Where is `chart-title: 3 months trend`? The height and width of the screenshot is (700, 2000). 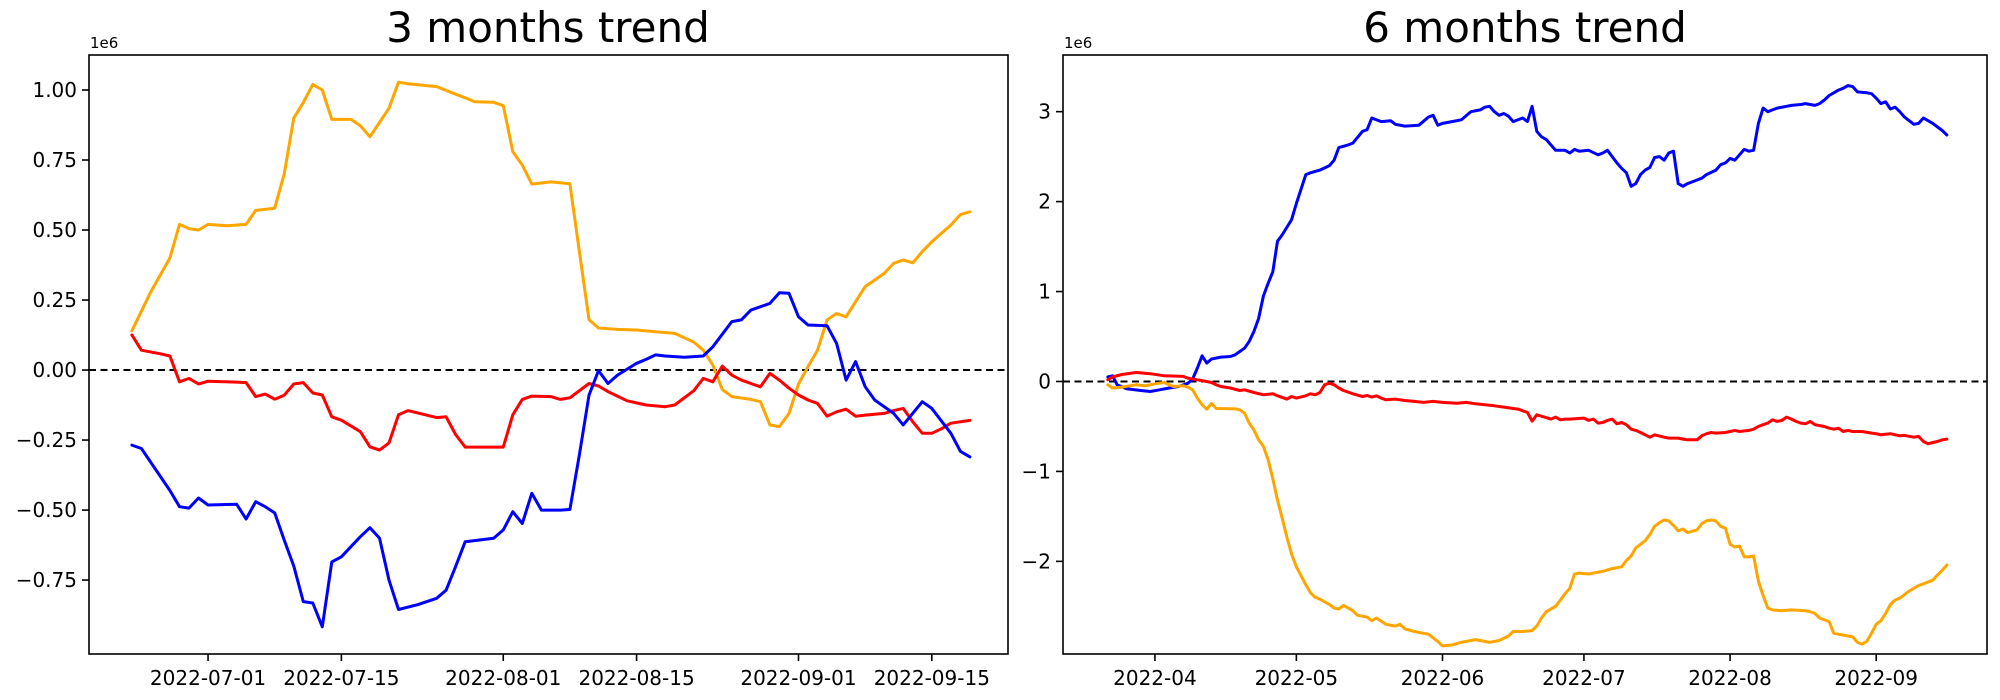 chart-title: 3 months trend is located at coordinates (548, 27).